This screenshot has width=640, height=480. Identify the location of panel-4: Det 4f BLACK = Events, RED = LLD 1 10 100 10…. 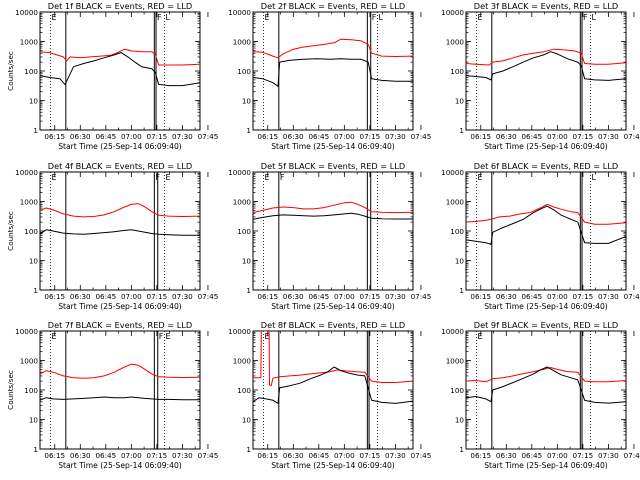
(112, 236).